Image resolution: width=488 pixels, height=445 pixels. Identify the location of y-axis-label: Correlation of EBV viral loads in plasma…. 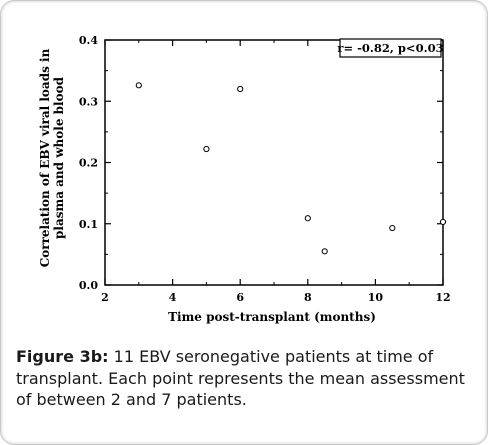
(52, 157).